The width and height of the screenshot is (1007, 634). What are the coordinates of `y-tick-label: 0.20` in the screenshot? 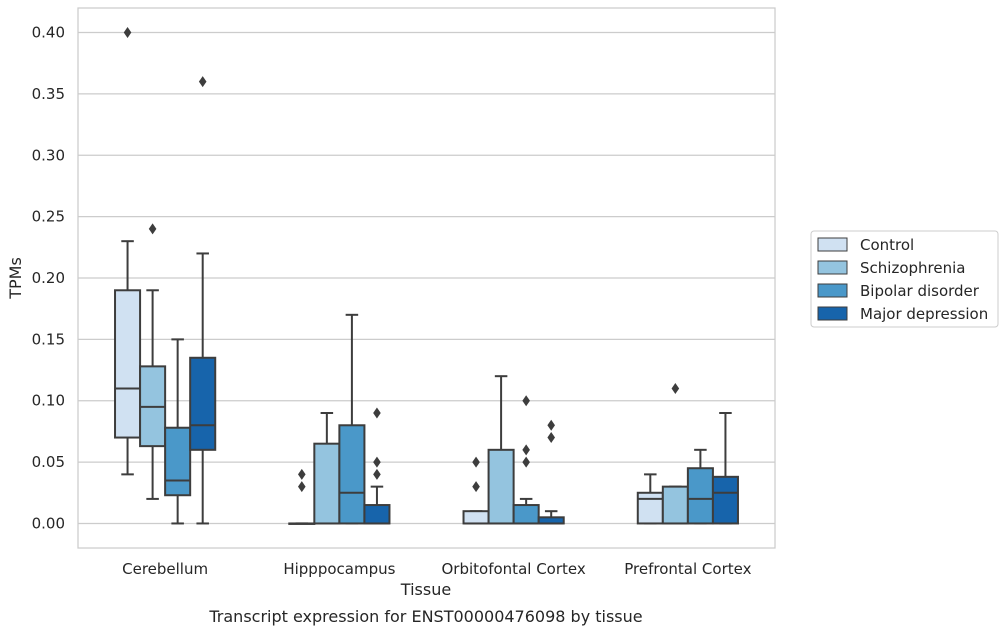 It's located at (48, 278).